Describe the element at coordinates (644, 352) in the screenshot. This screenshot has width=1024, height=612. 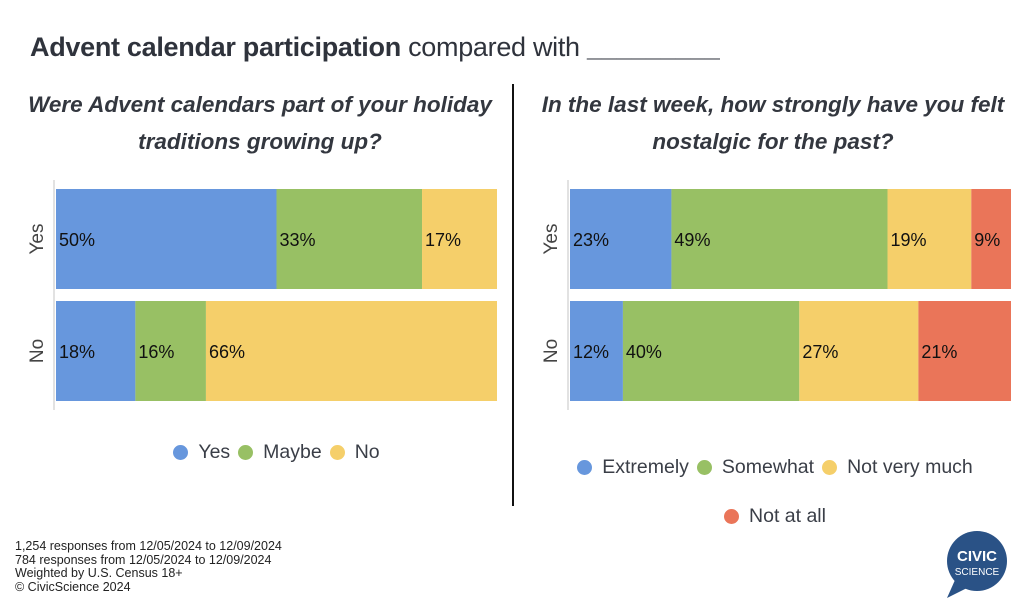
I see `bar-value-label: 40%` at that location.